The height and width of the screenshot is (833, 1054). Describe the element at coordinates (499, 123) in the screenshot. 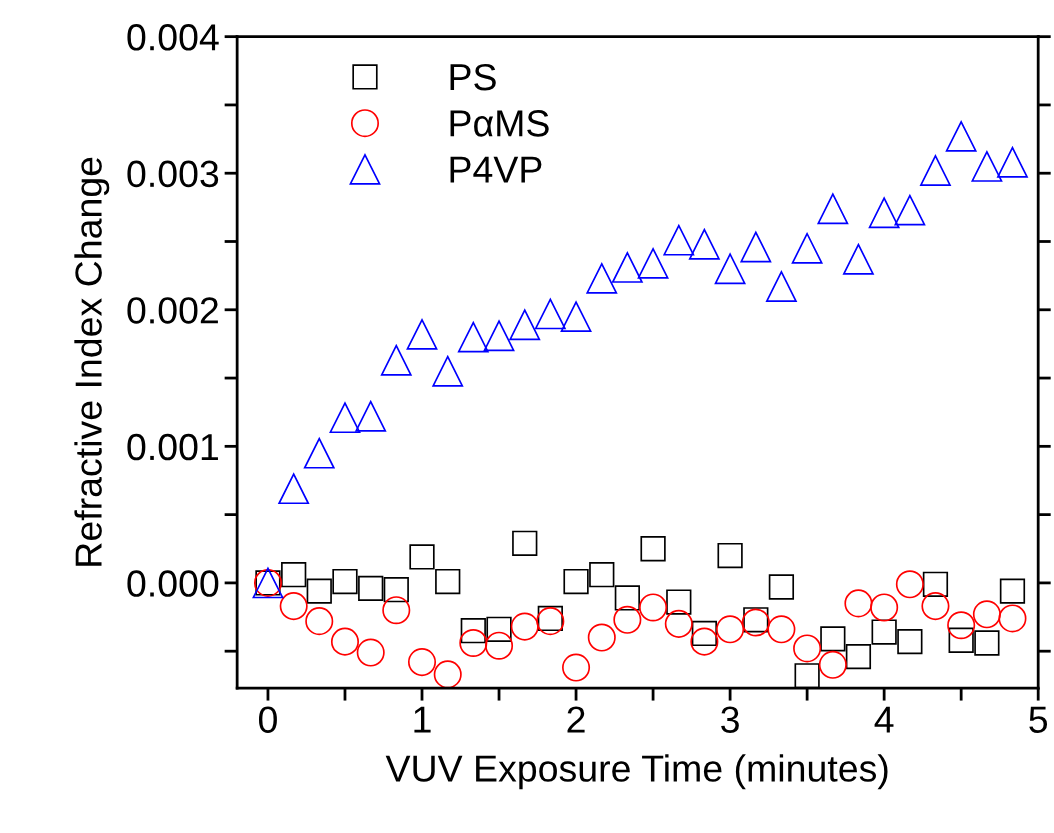

I see `legend-label: PαMS` at that location.